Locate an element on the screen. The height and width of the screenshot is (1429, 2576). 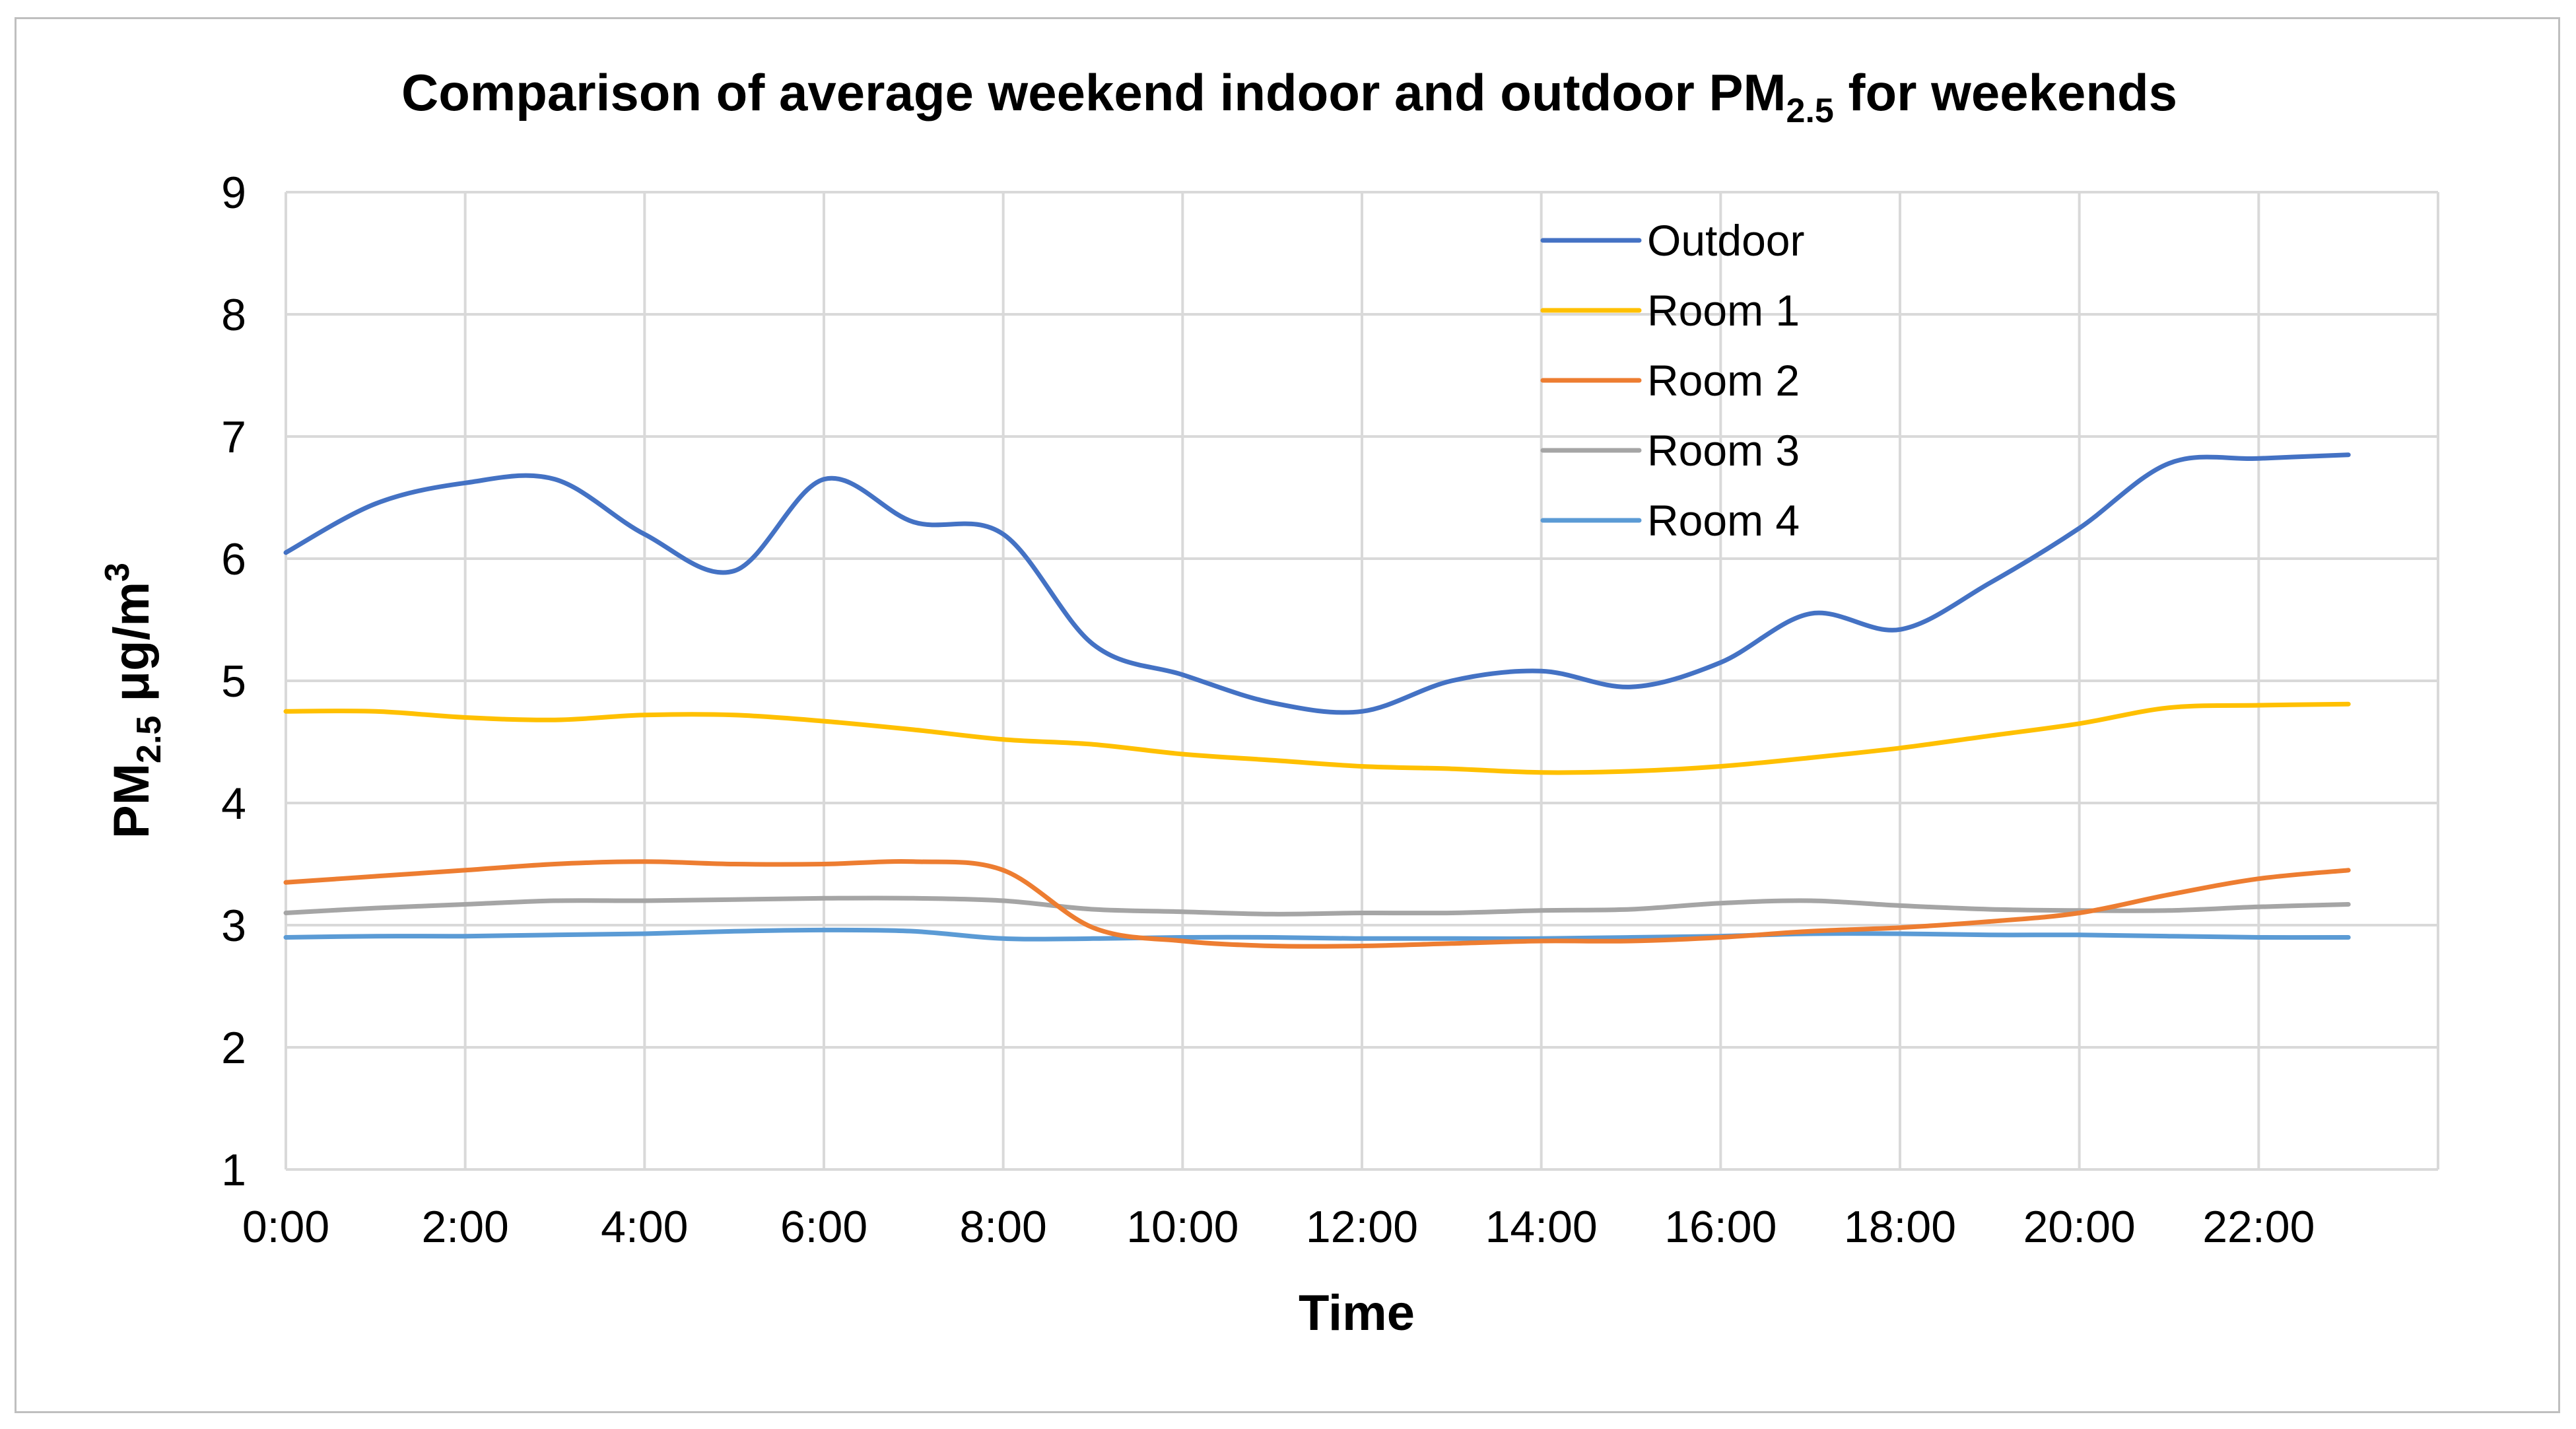
x-tick-label: 20:00 is located at coordinates (2079, 1227).